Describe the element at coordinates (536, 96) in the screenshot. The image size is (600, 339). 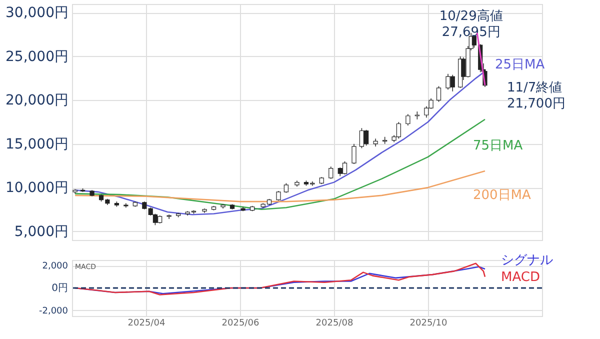
I see `annotation: 11/7終値 21,700円` at that location.